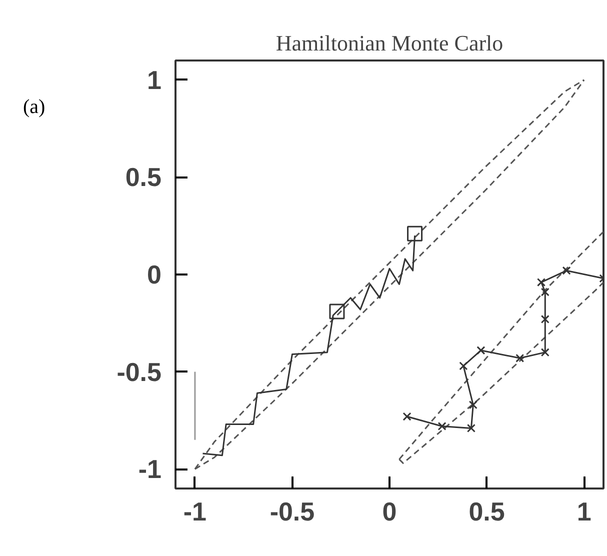  Describe the element at coordinates (154, 275) in the screenshot. I see `y-tick-label: 0` at that location.